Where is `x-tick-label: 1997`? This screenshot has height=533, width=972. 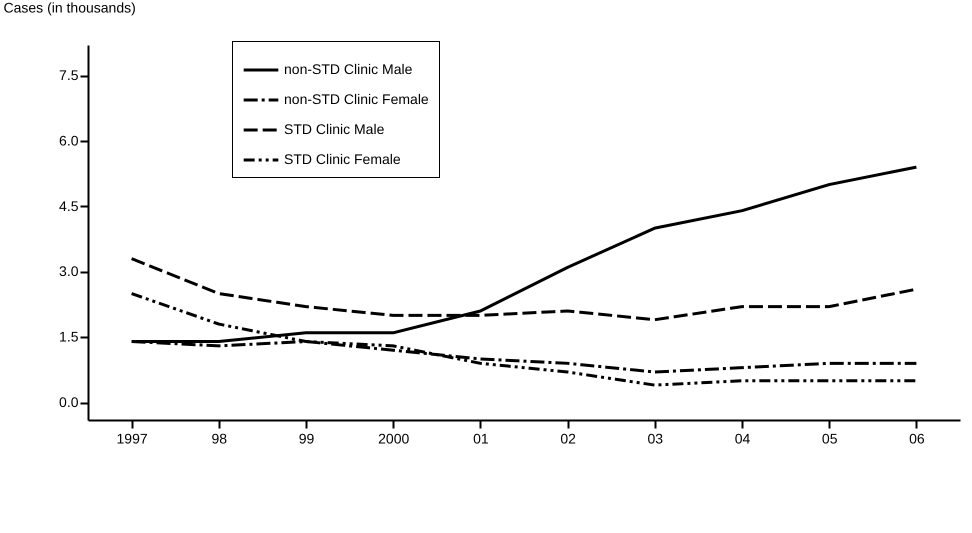 x-tick-label: 1997 is located at coordinates (132, 438).